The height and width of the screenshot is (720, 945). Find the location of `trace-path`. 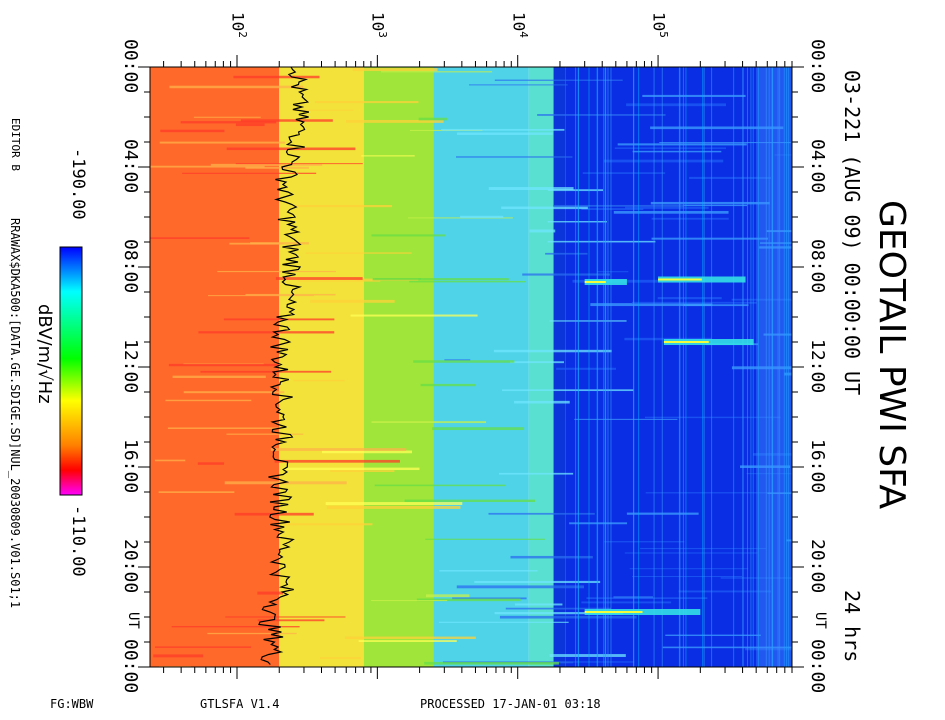

trace-path is located at coordinates (284, 366).